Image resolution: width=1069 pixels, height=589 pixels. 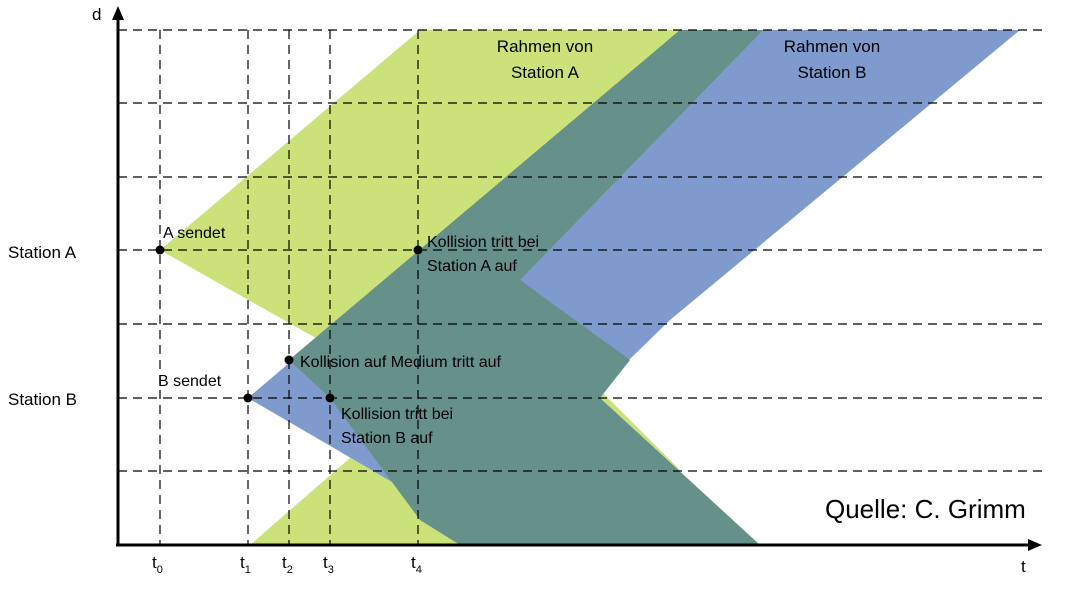 I want to click on collision-medium-point, so click(x=289, y=360).